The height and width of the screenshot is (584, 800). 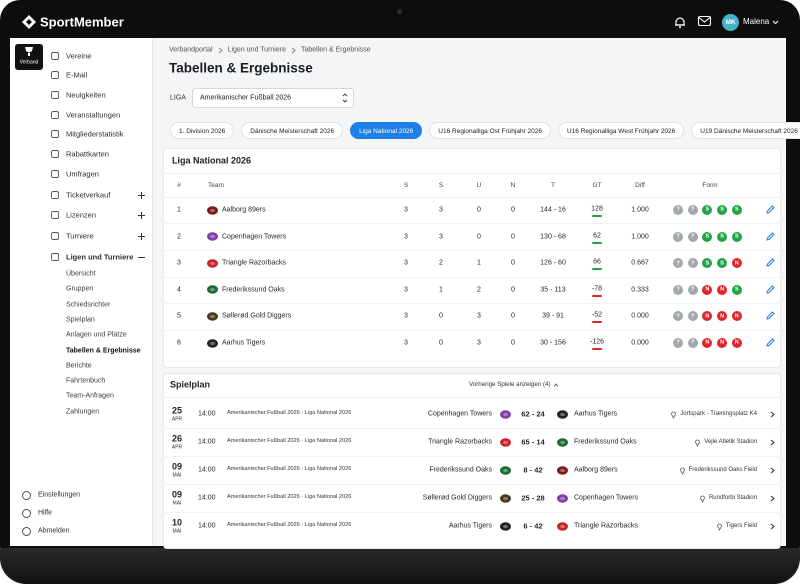 I want to click on match-chevron, so click(x=772, y=414).